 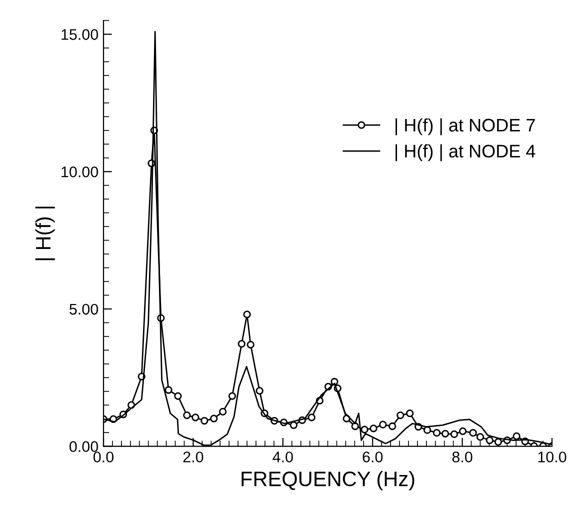 What do you see at coordinates (282, 457) in the screenshot?
I see `x-tick-label: 4.0` at bounding box center [282, 457].